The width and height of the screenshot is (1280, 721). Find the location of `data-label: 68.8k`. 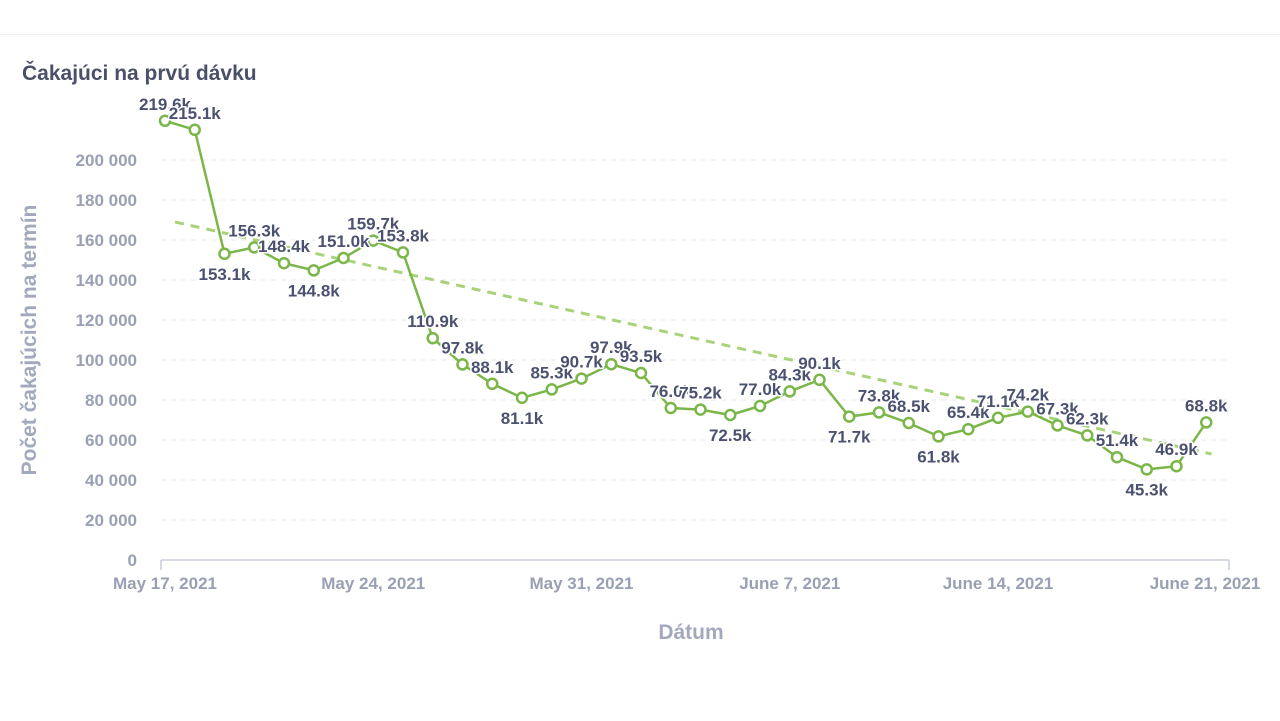

data-label: 68.8k is located at coordinates (1206, 405).